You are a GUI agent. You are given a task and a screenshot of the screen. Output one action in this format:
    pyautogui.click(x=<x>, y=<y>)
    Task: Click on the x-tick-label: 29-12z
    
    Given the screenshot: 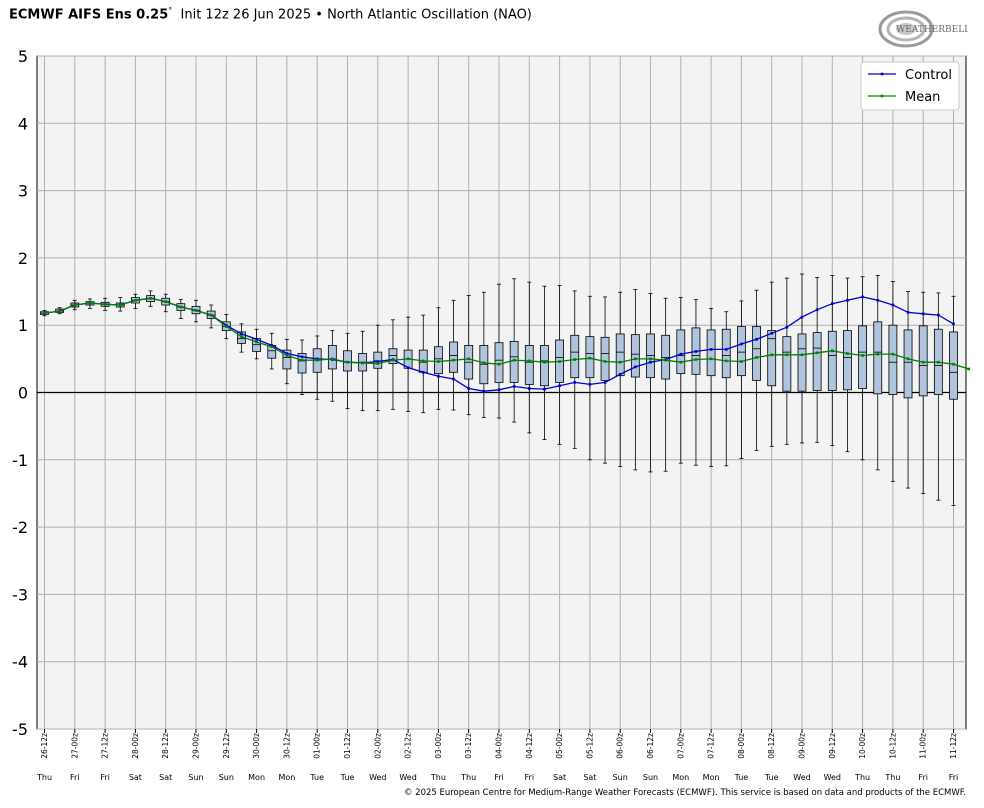 What is the action you would take?
    pyautogui.click(x=226, y=746)
    